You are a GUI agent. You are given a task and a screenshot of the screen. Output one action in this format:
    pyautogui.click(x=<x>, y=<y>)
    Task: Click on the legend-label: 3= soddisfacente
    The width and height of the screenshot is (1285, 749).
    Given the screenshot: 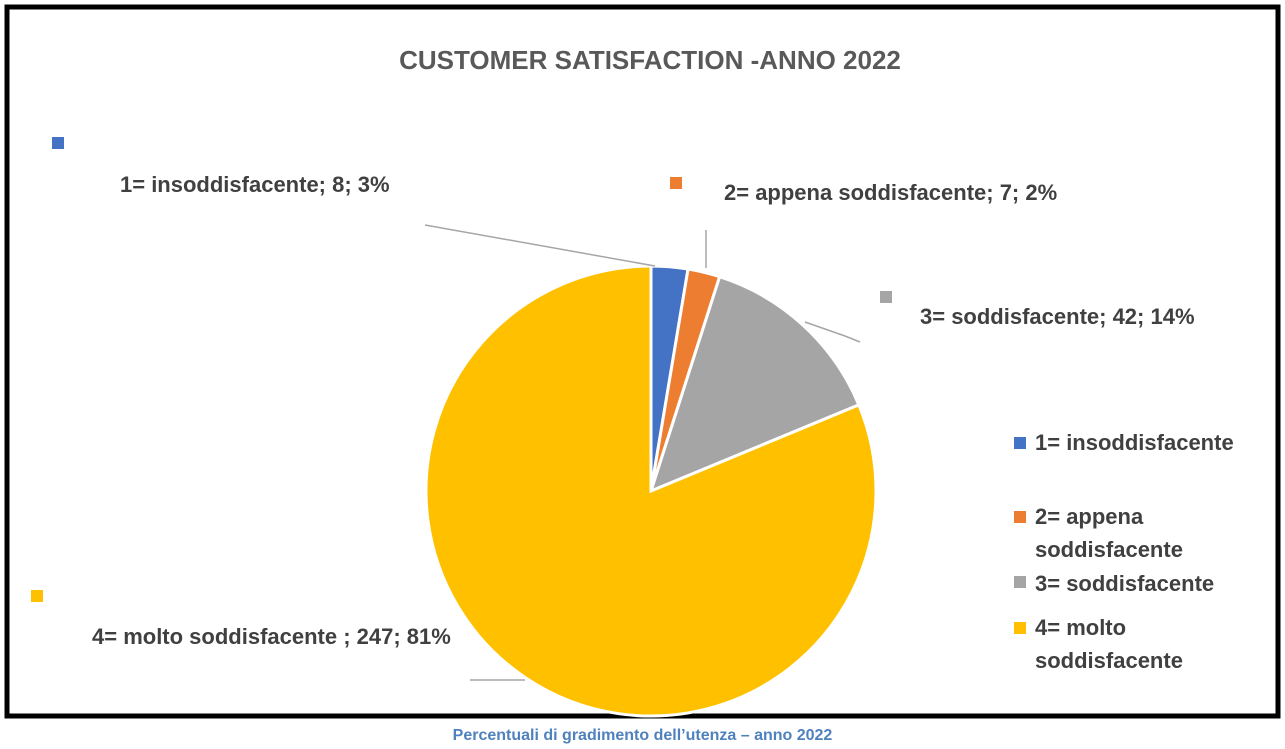 What is the action you would take?
    pyautogui.click(x=1125, y=583)
    